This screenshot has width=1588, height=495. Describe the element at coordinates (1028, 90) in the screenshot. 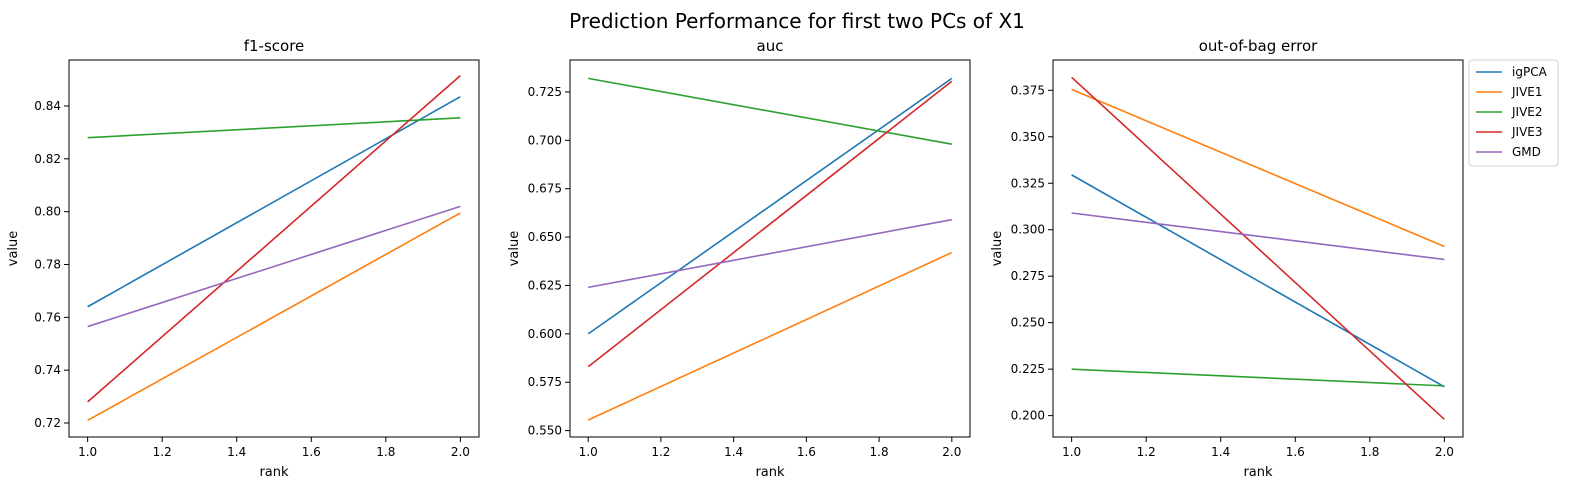

I see `y-tick-label: 0.375` at that location.